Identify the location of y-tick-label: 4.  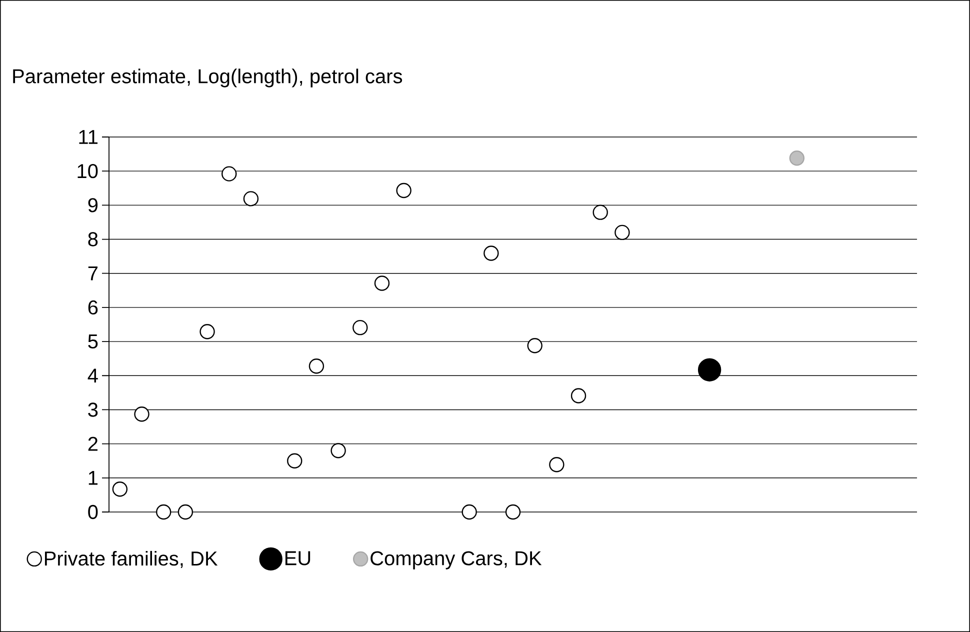
(93, 375).